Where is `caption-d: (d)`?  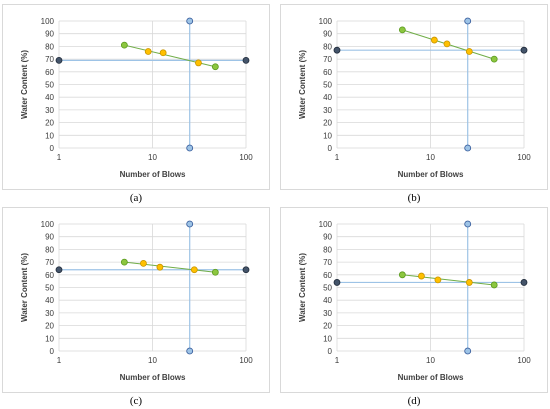 caption-d: (d) is located at coordinates (414, 401).